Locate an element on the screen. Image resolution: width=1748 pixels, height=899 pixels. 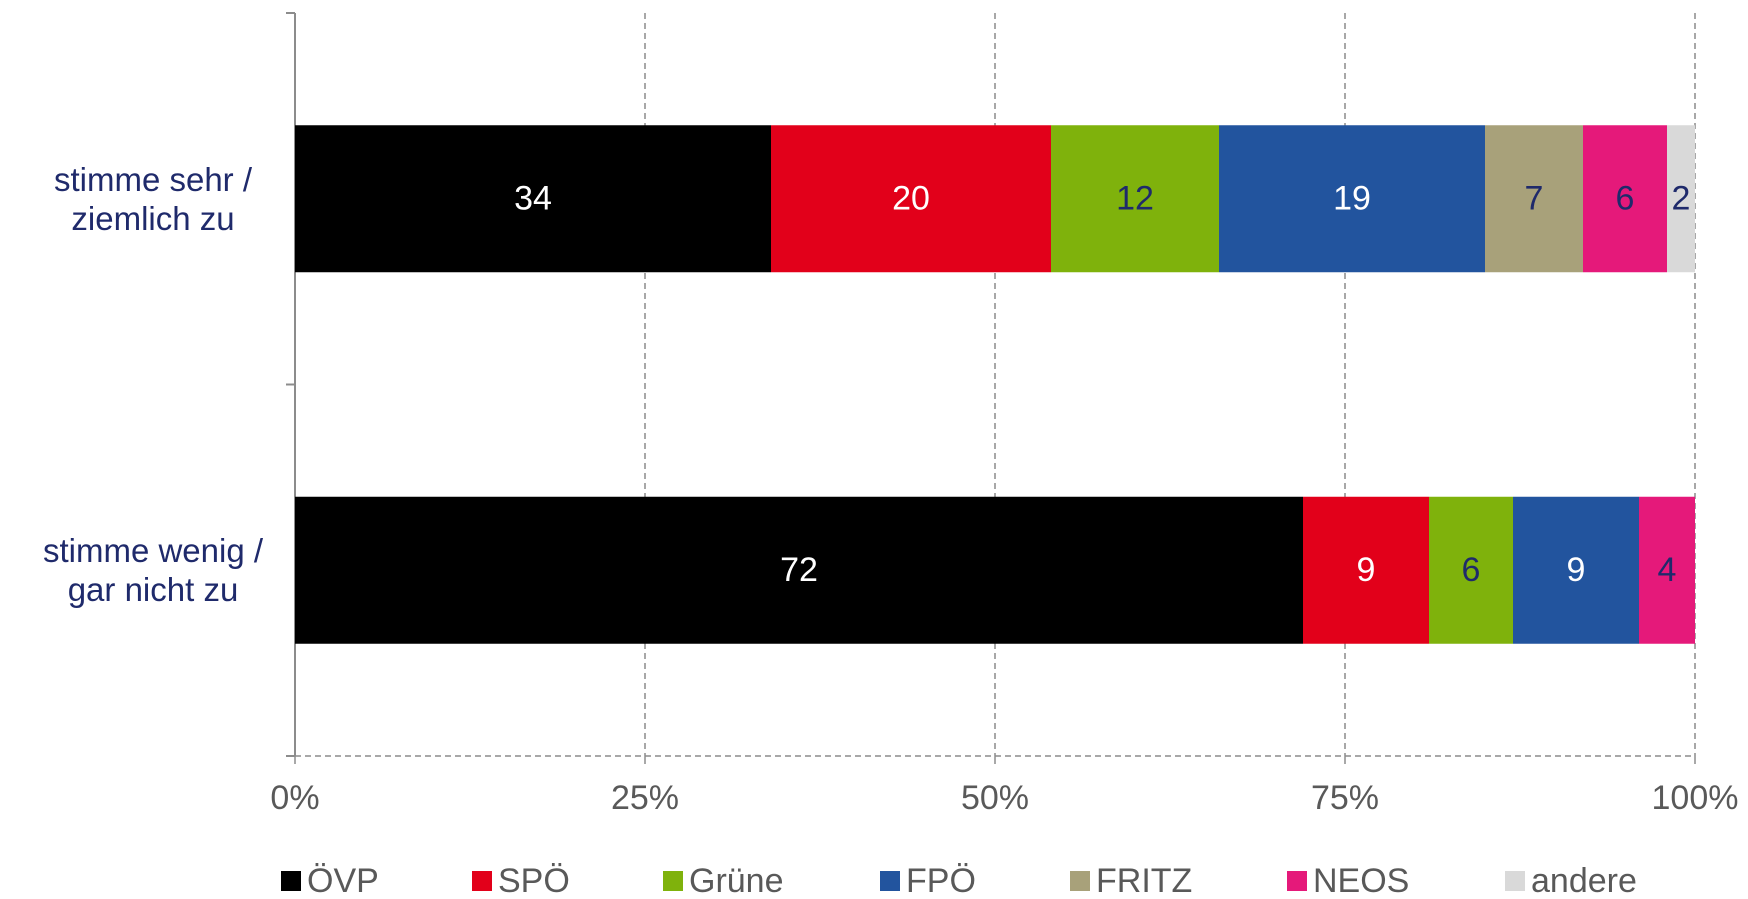
data-label: 19 is located at coordinates (1352, 199).